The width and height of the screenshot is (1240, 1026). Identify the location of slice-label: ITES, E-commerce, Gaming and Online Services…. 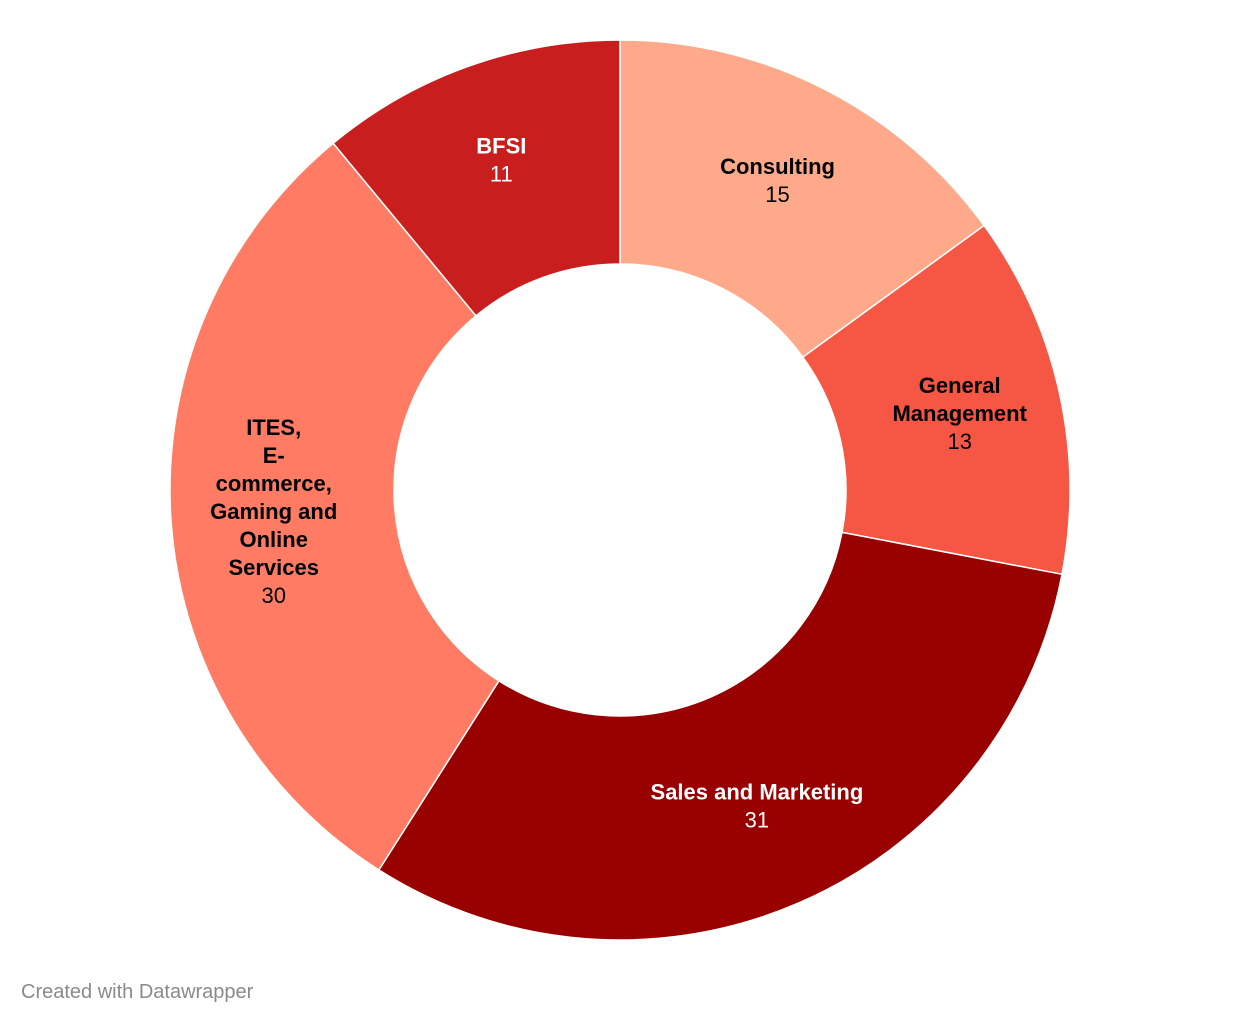
(273, 511).